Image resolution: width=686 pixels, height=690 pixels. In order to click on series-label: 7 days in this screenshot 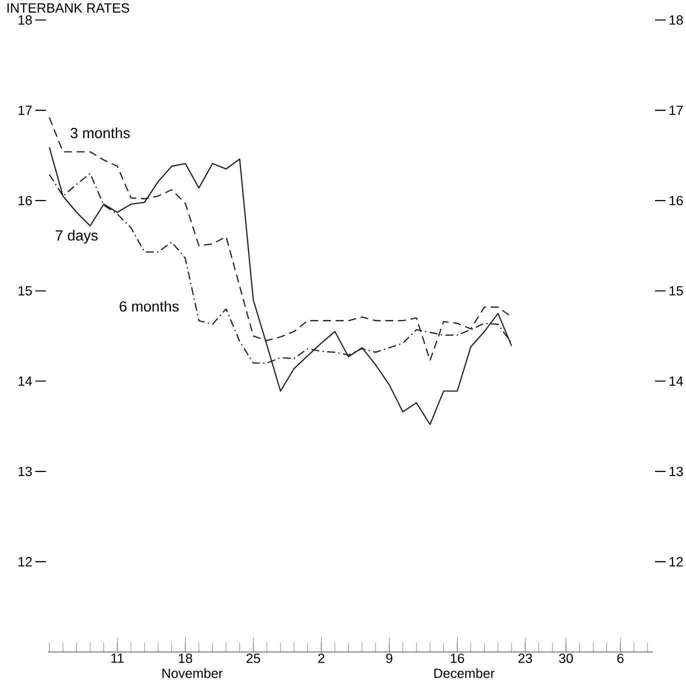, I will do `click(77, 237)`.